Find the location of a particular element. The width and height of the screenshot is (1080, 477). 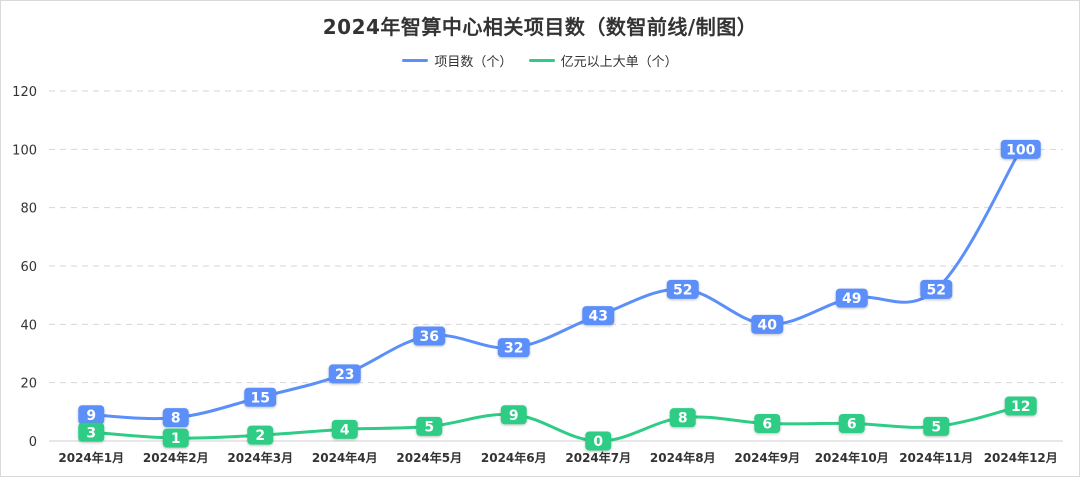

data-label: 15 is located at coordinates (260, 397).